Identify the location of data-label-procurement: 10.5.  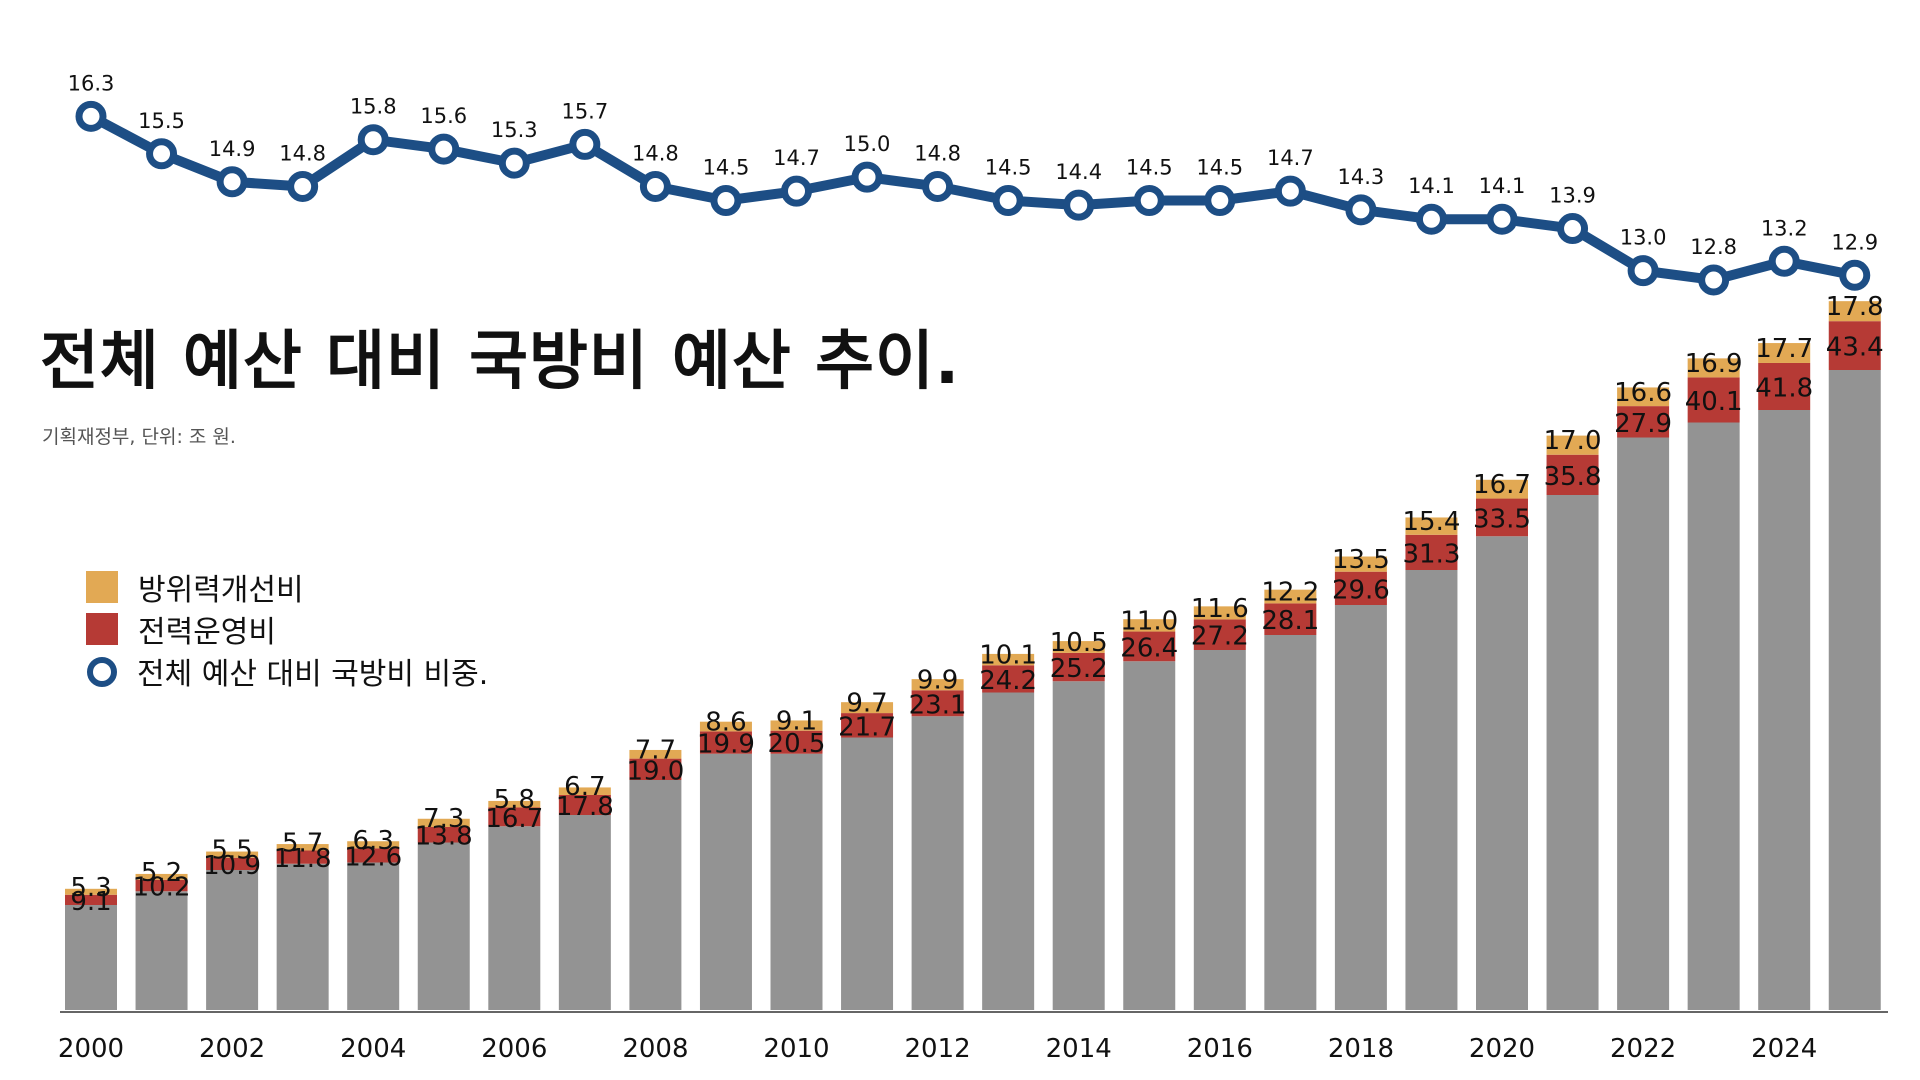
(1079, 643).